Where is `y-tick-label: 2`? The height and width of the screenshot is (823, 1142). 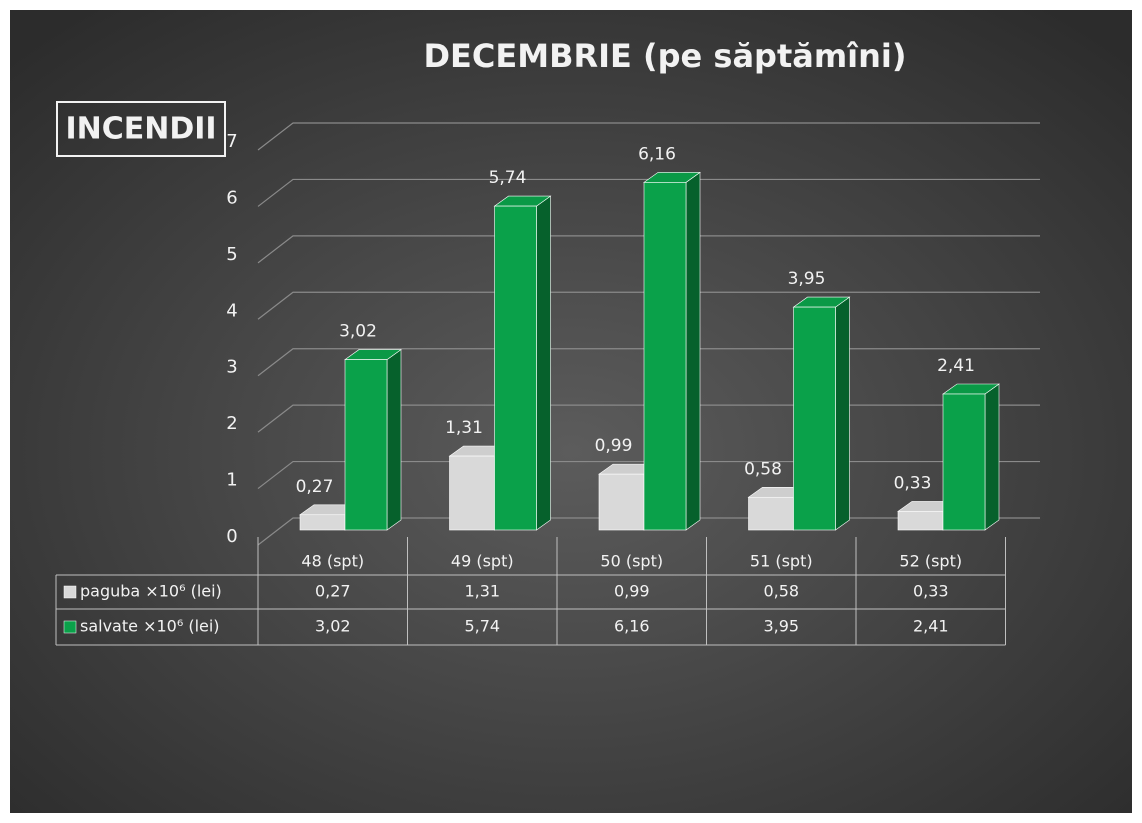 y-tick-label: 2 is located at coordinates (231, 423).